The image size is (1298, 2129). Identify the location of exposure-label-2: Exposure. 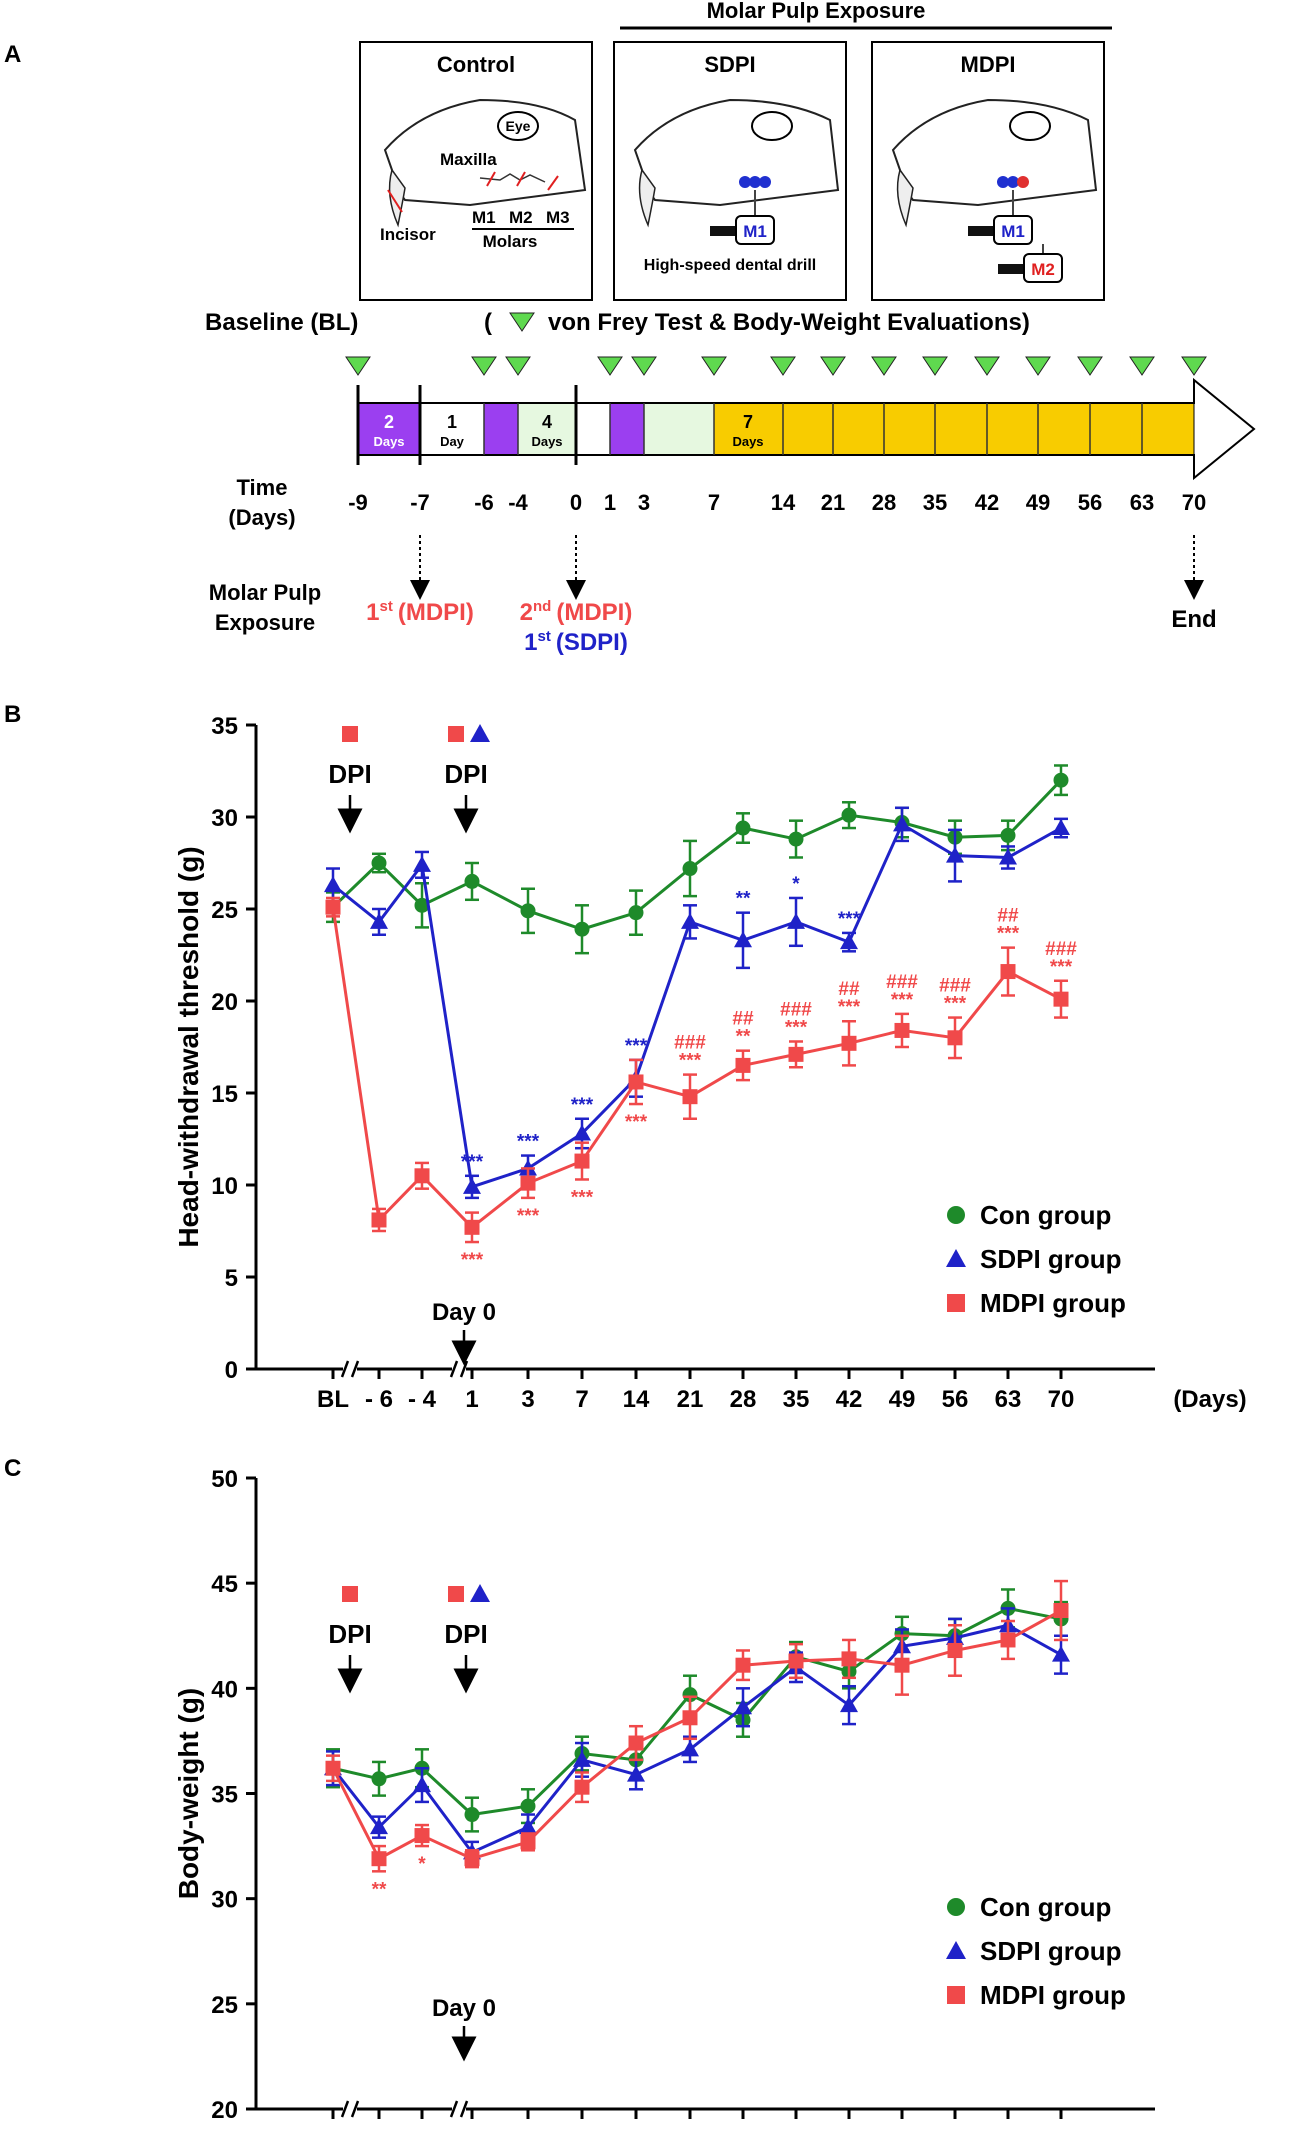
(265, 622).